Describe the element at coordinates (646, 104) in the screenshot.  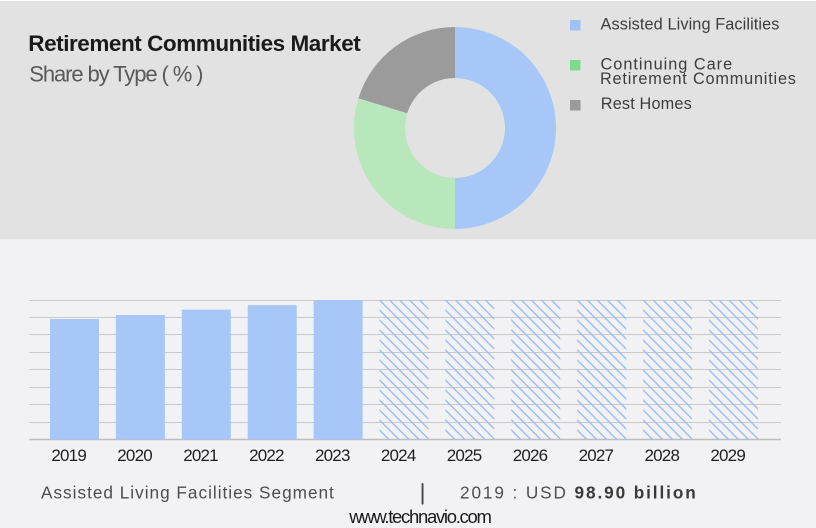
I see `svg-text: Rest Homes` at that location.